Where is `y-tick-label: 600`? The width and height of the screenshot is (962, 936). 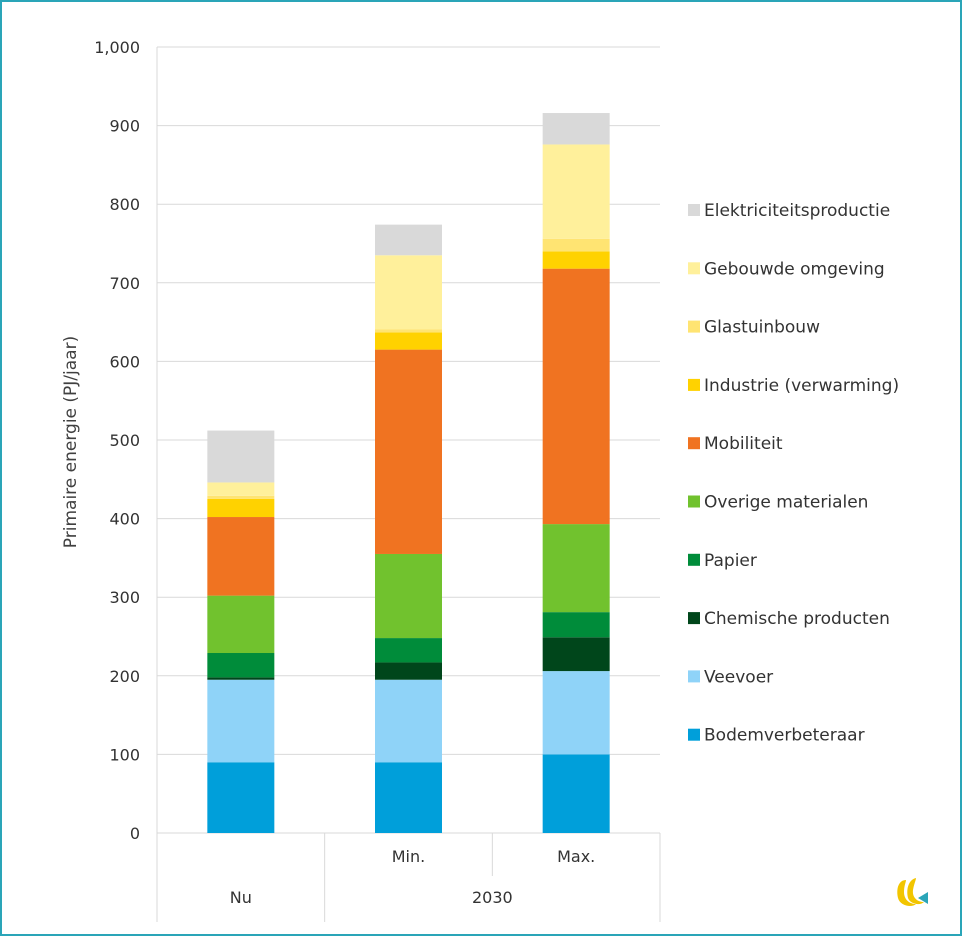
y-tick-label: 600 is located at coordinates (124, 361).